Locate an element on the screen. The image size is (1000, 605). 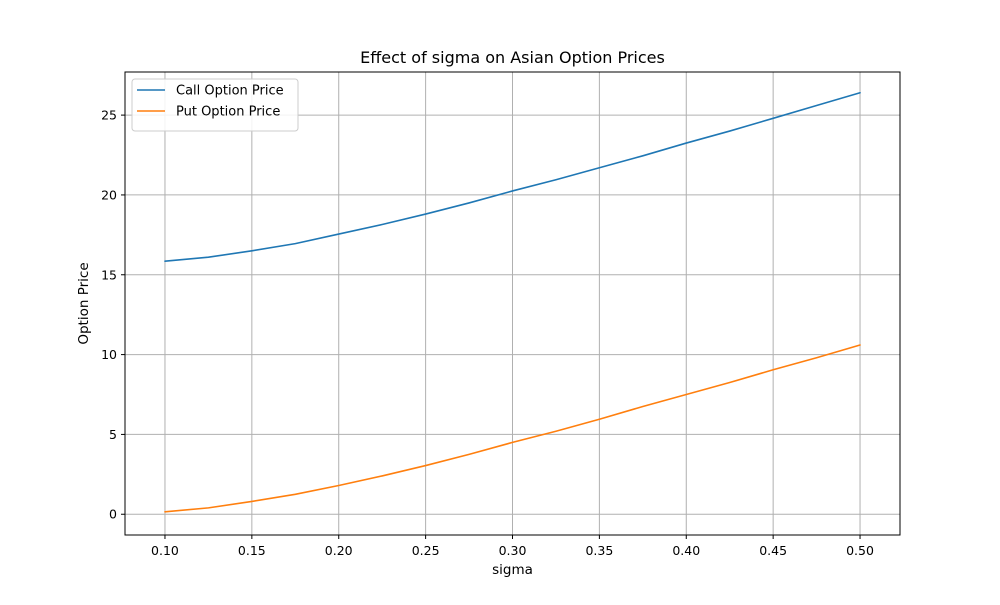
y-tick-label: 25 is located at coordinates (109, 115).